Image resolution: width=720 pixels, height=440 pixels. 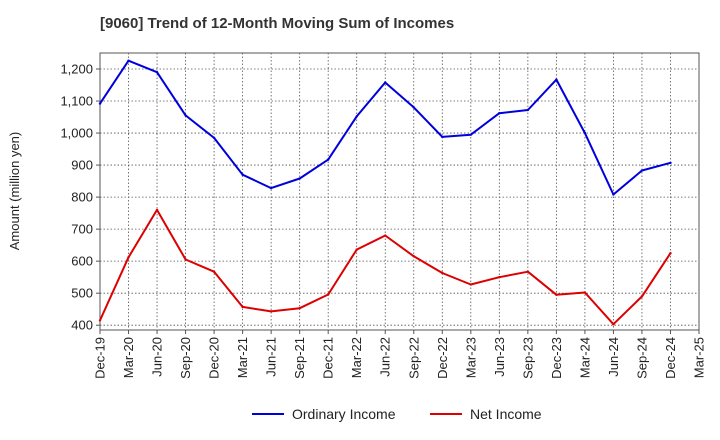 What do you see at coordinates (82, 261) in the screenshot?
I see `y-tick-label: 600` at bounding box center [82, 261].